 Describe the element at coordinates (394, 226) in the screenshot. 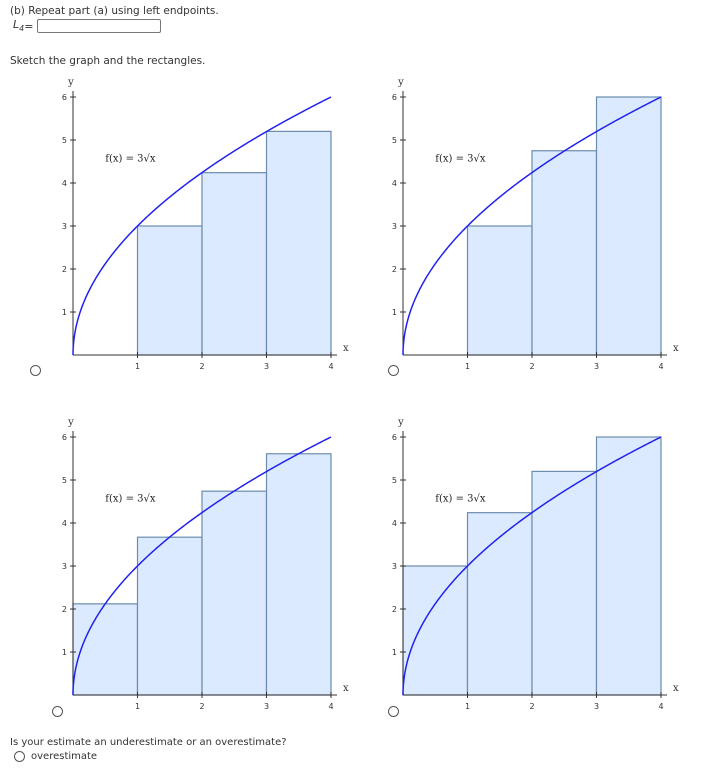

I see `y-tick-label-2-3: 3` at that location.